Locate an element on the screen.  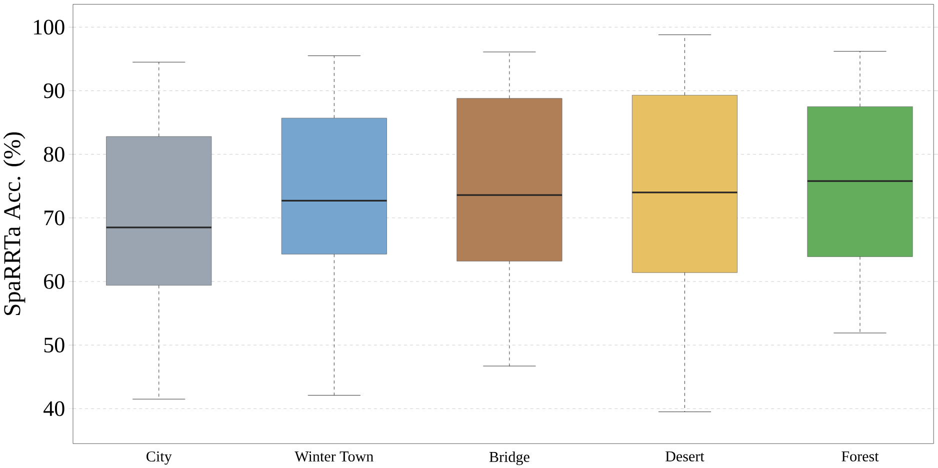
x-tick-label: Bridge is located at coordinates (509, 458).